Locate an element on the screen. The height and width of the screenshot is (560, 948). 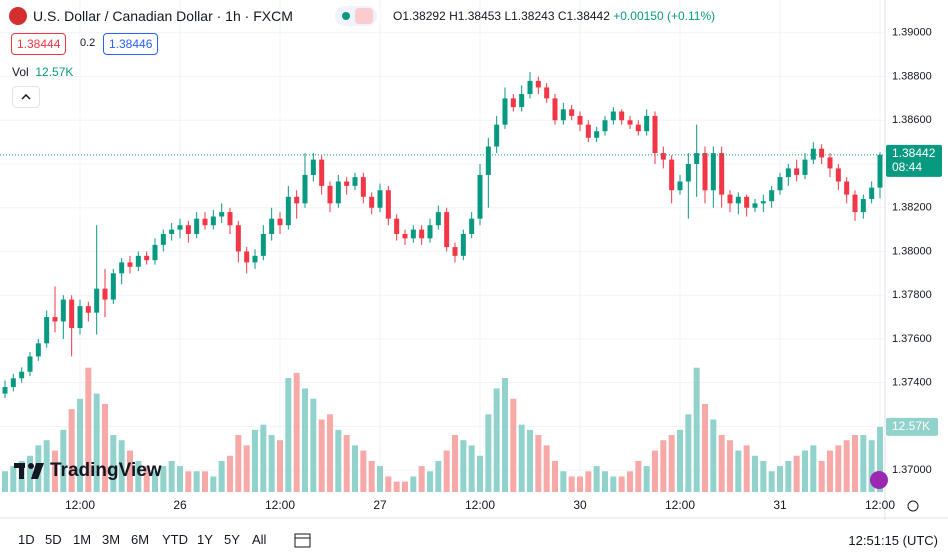
ohlc-open: O1.38292 is located at coordinates (419, 16).